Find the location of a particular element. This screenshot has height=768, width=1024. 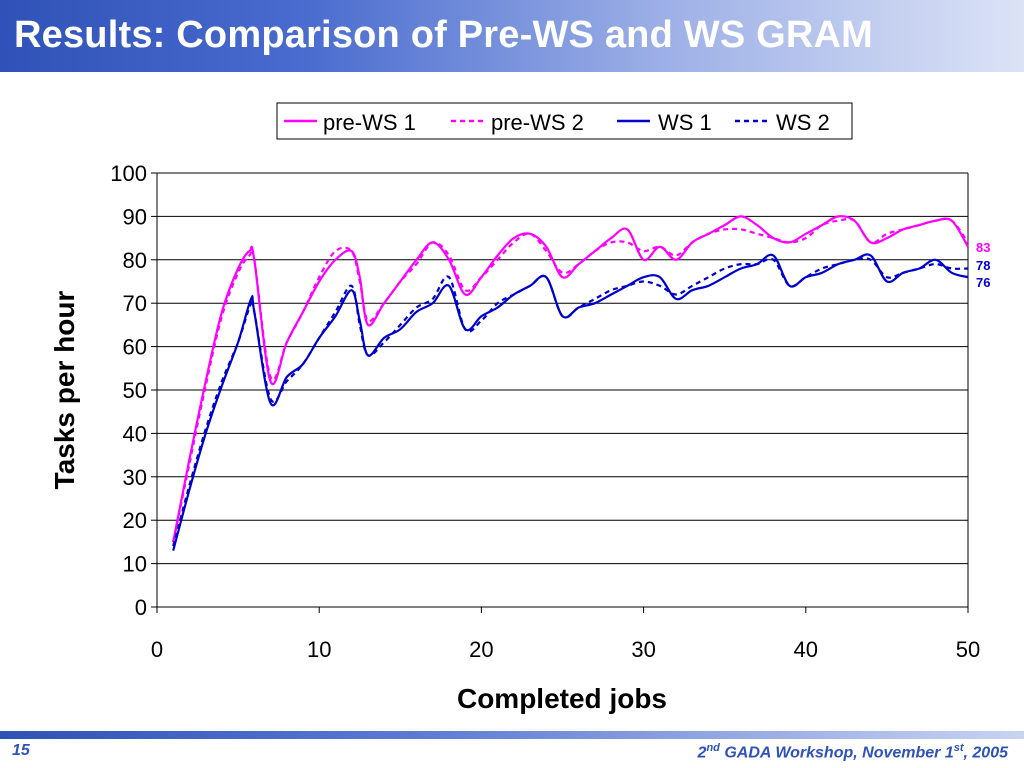

end-label-3: 76 is located at coordinates (983, 282).